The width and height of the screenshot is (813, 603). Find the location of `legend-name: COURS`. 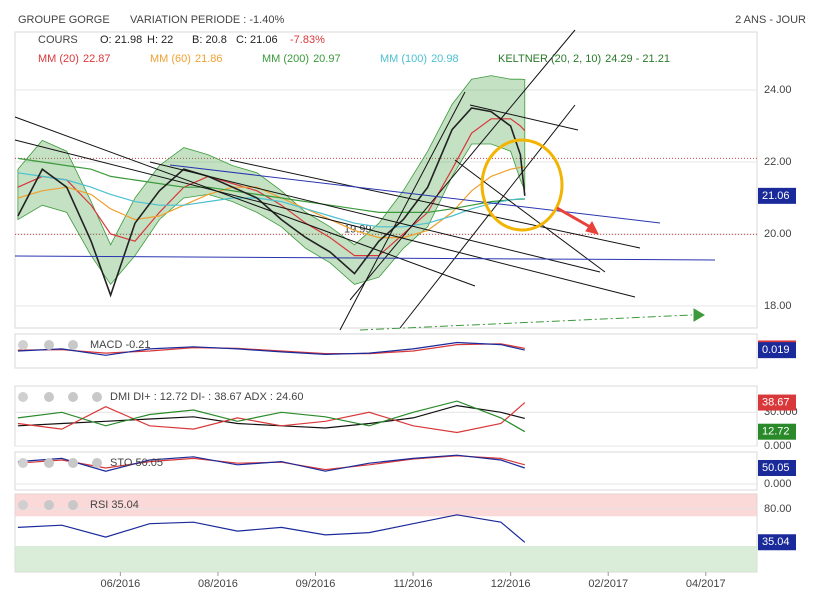

legend-name: COURS is located at coordinates (58, 40).